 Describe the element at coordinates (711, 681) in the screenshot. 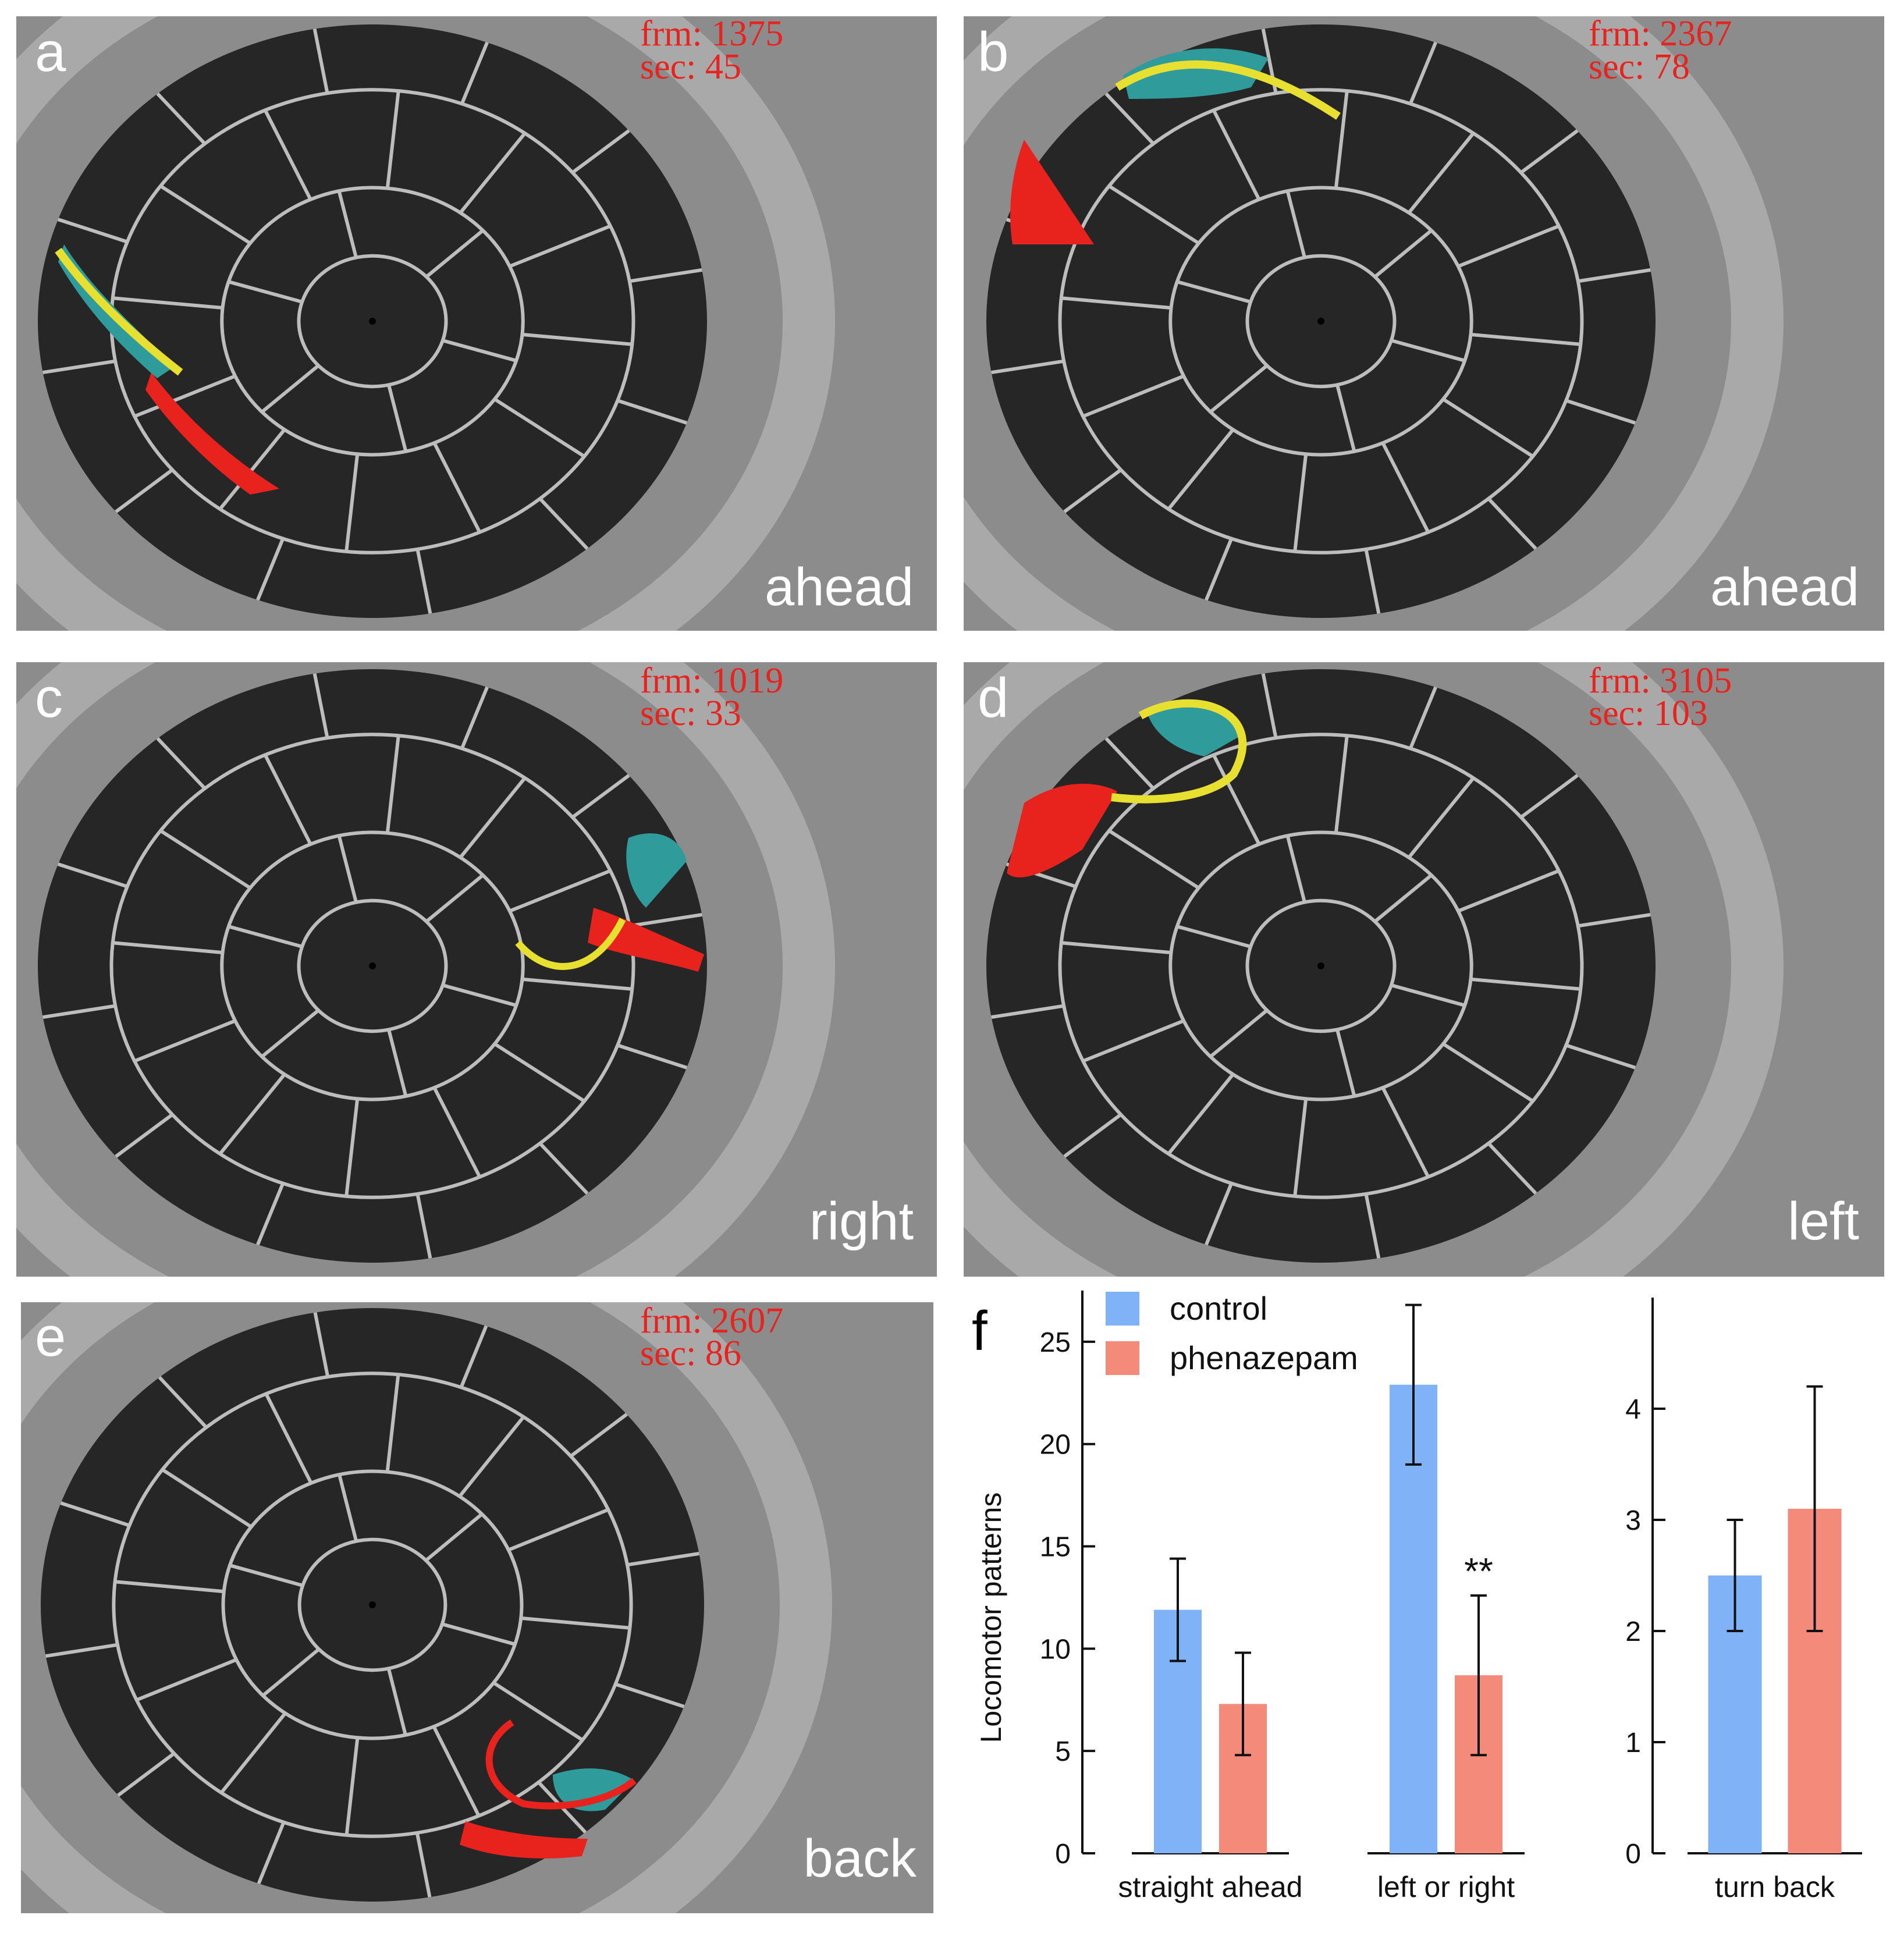

I see `frame-counter: frm: 1019` at that location.